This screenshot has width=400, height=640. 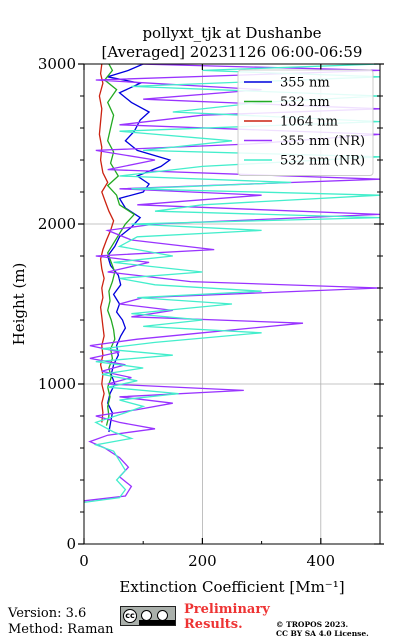 I want to click on footer-info: Version: 3.6 Method: Raman, so click(x=61, y=622).